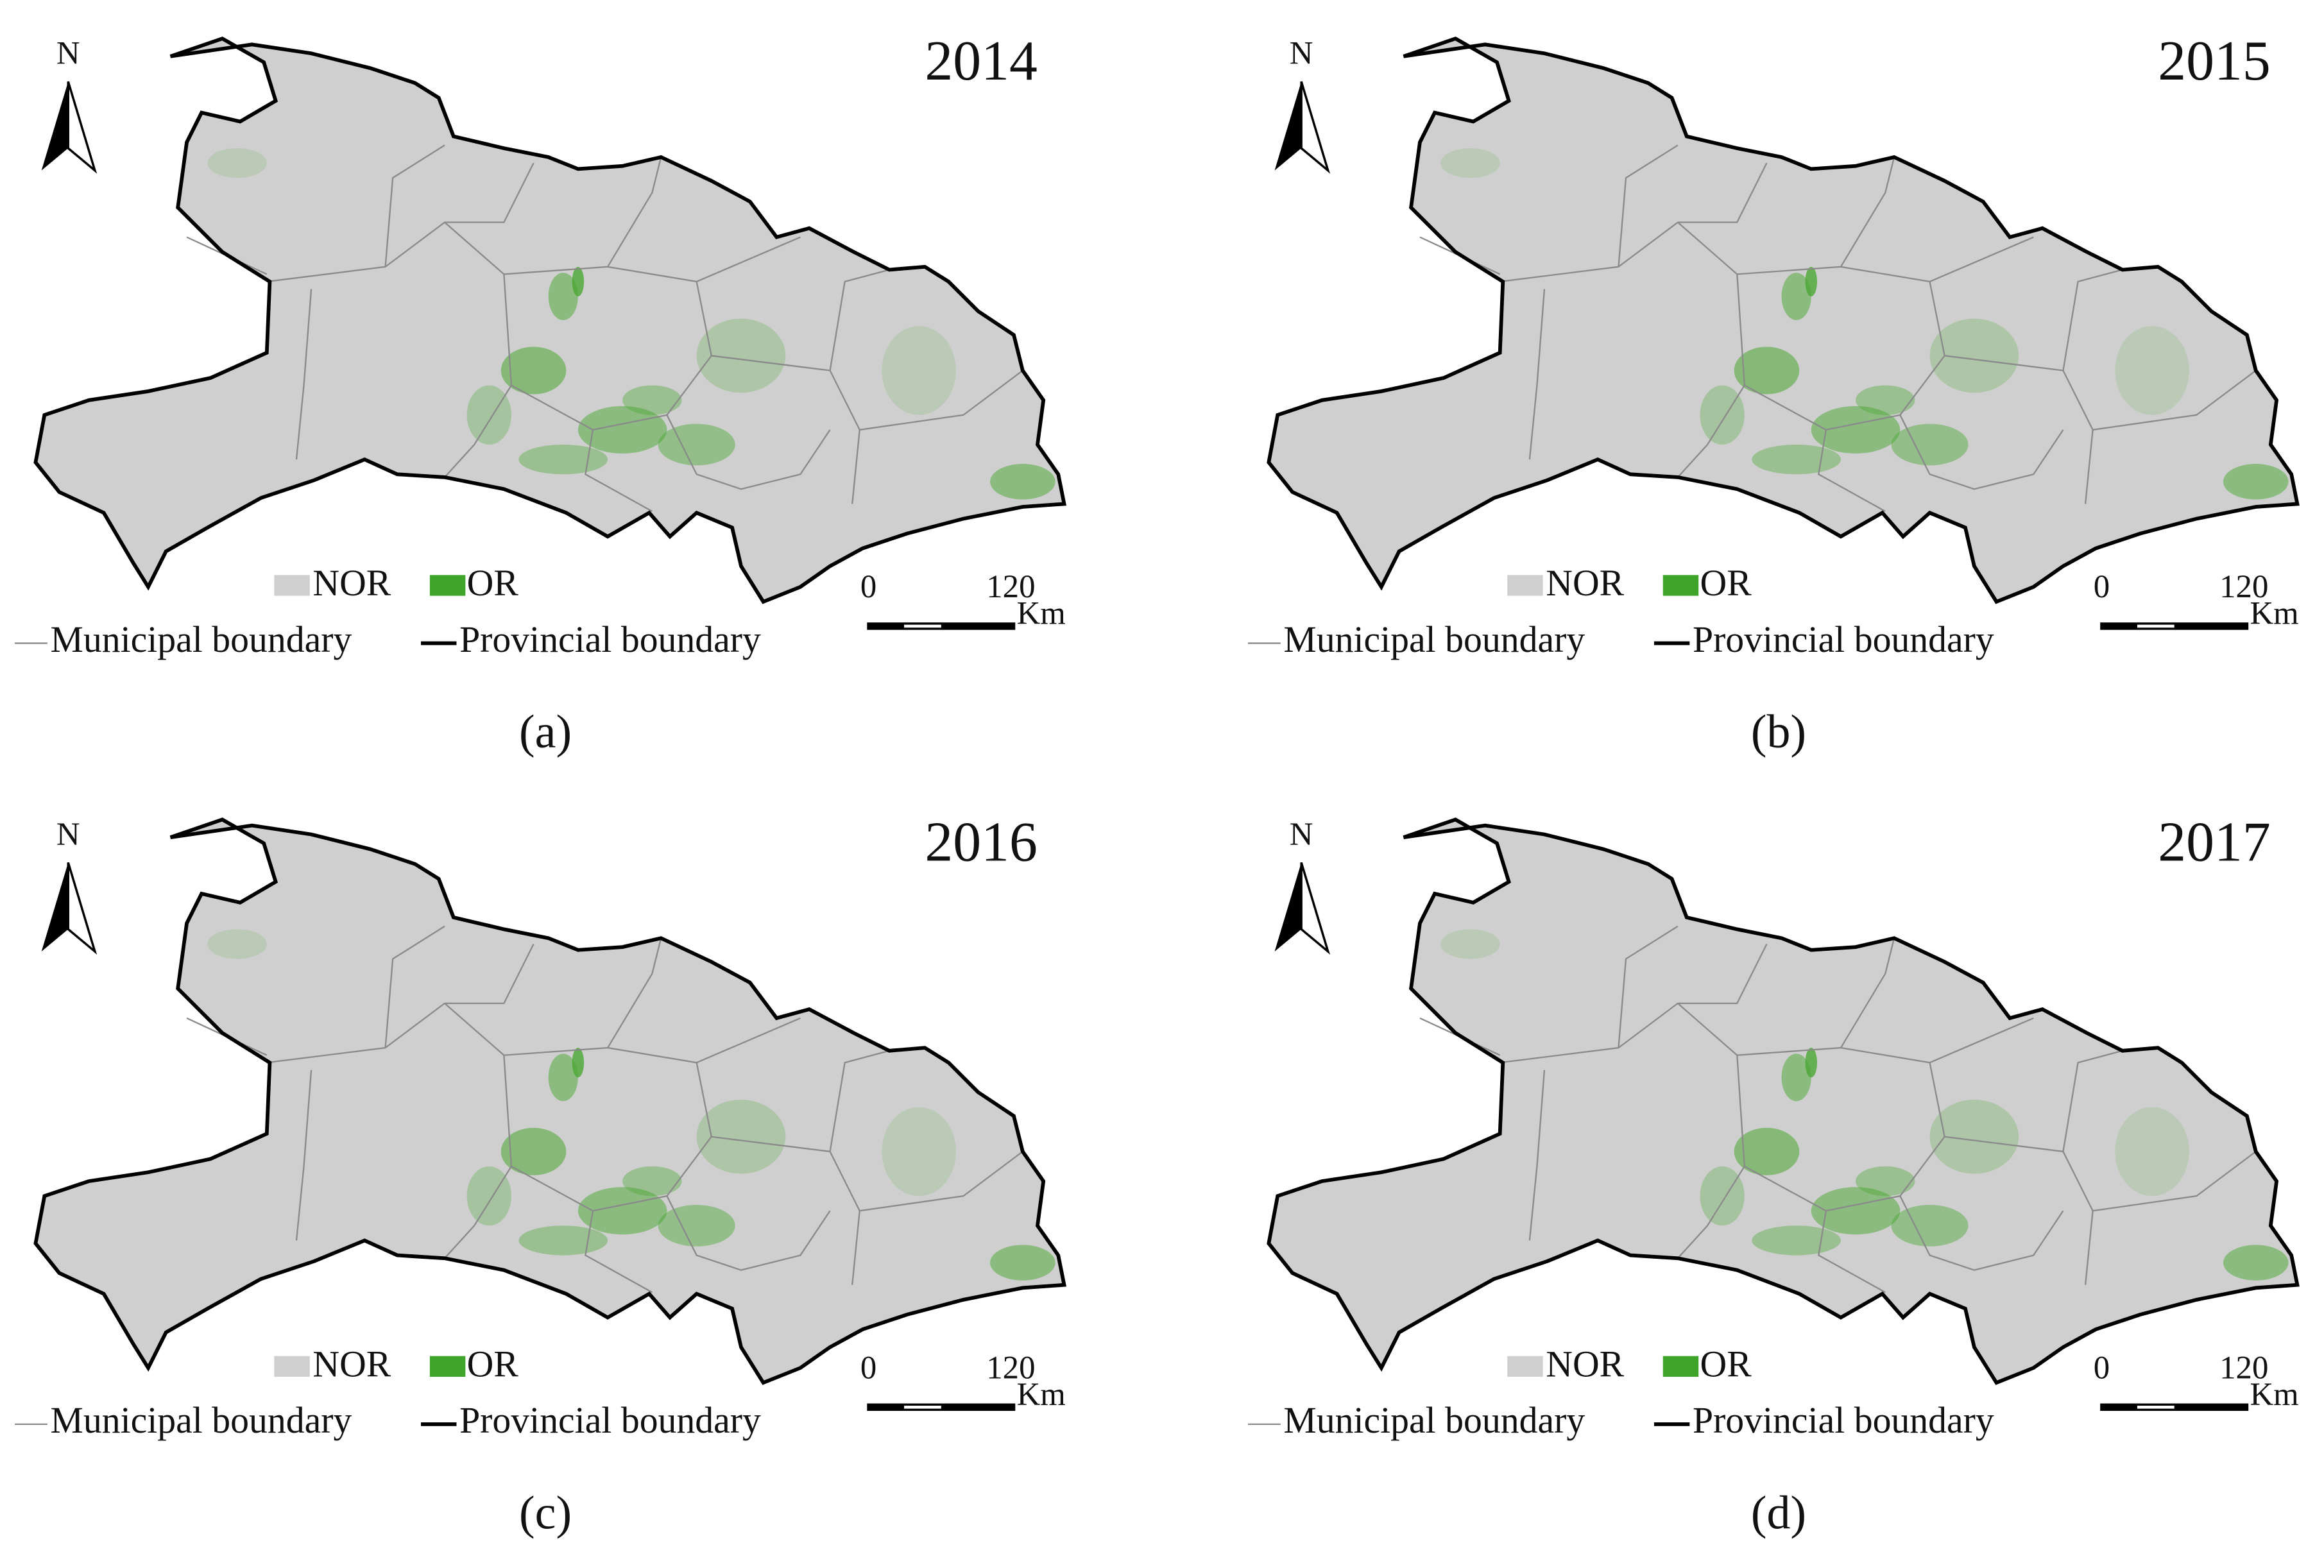 The width and height of the screenshot is (2324, 1568). What do you see at coordinates (981, 61) in the screenshot?
I see `year-title: 2014` at bounding box center [981, 61].